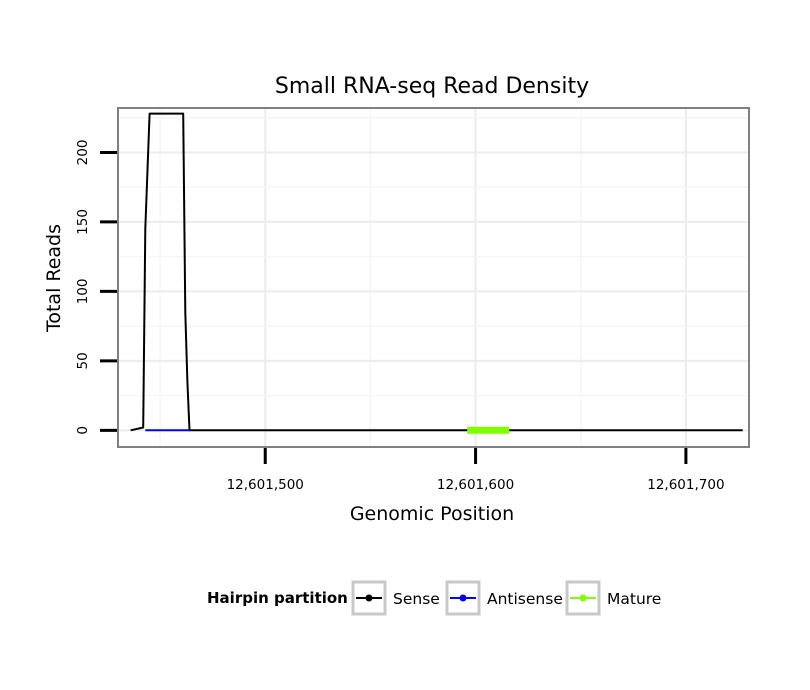  I want to click on legend: Hairpin partition Sense Antisense Mature, so click(434, 598).